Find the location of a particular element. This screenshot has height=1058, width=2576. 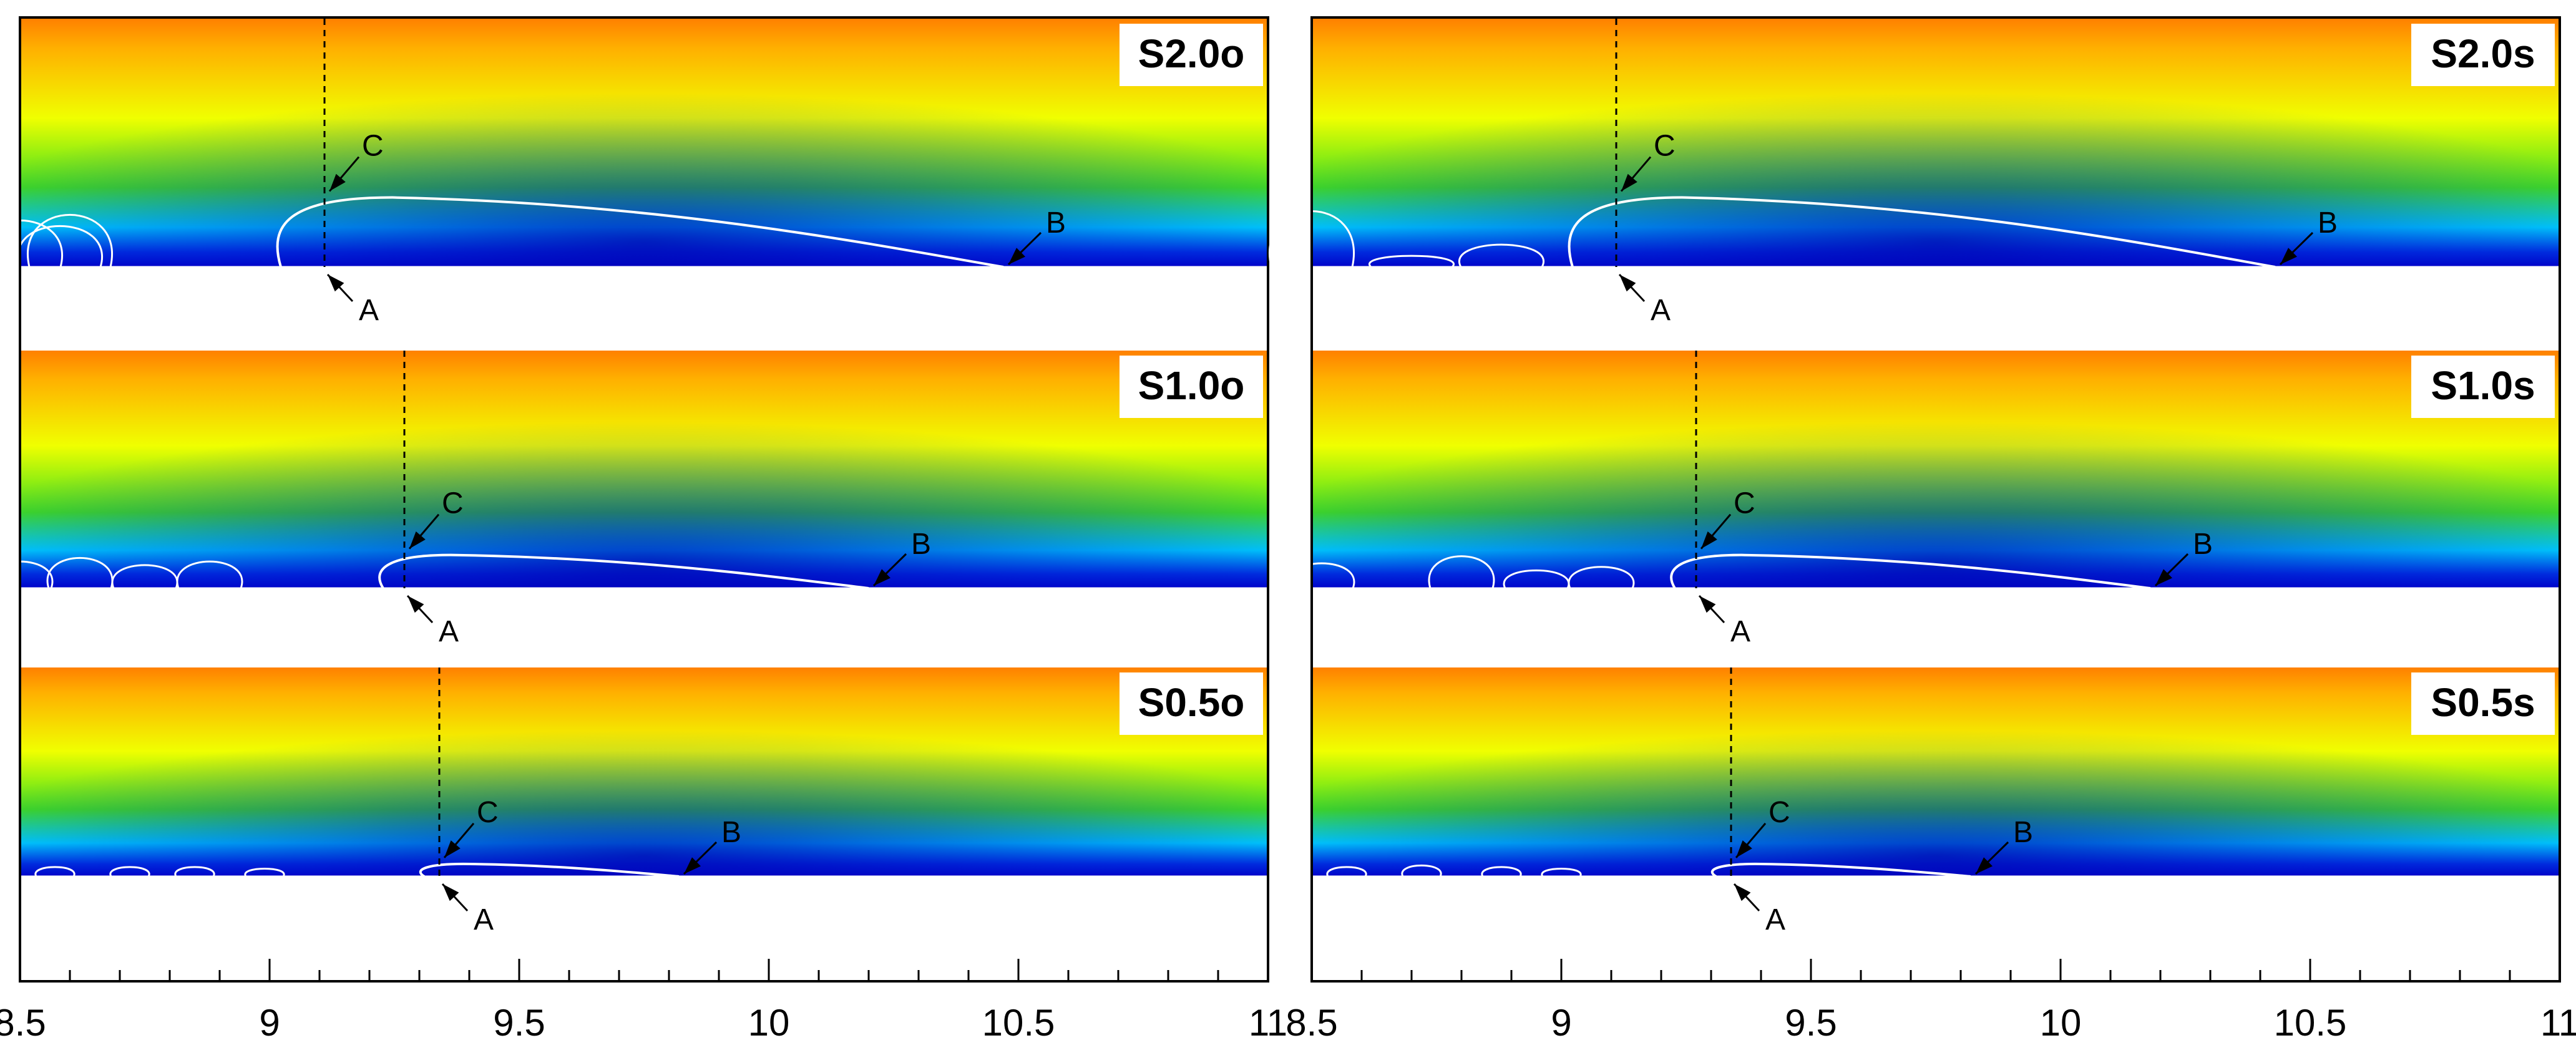

panel-s0-5o: A C B S0.5o is located at coordinates (644, 824).